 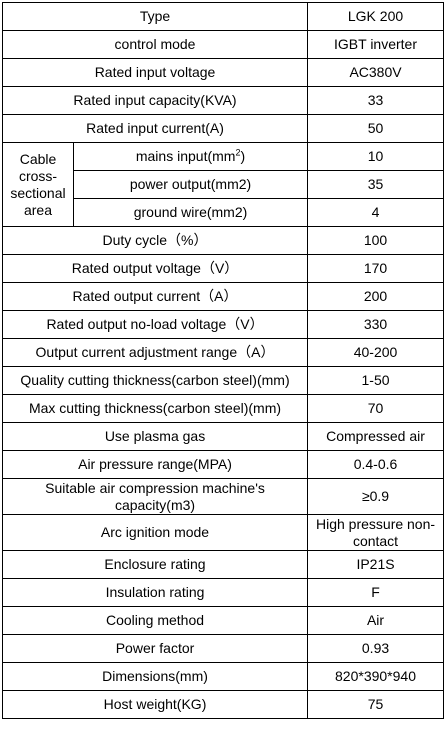 I want to click on cable-group-label: Cable cross-sectional area, so click(x=38, y=184).